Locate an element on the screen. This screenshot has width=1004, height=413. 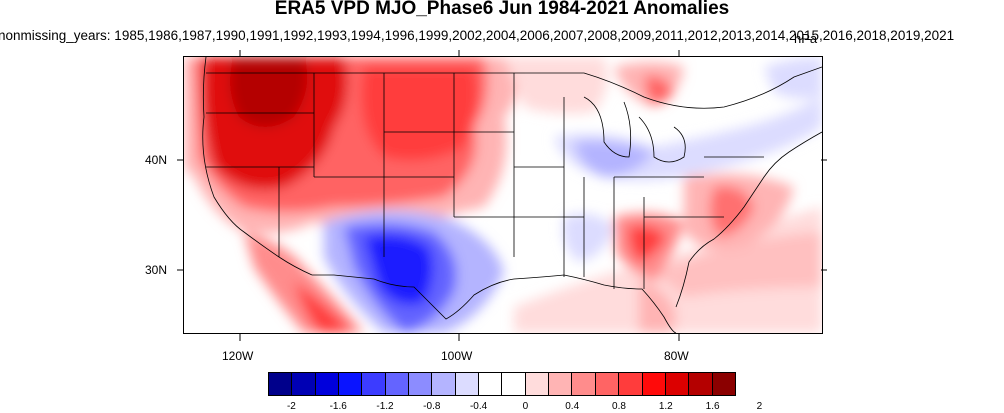
northern-border is located at coordinates (514, 87).